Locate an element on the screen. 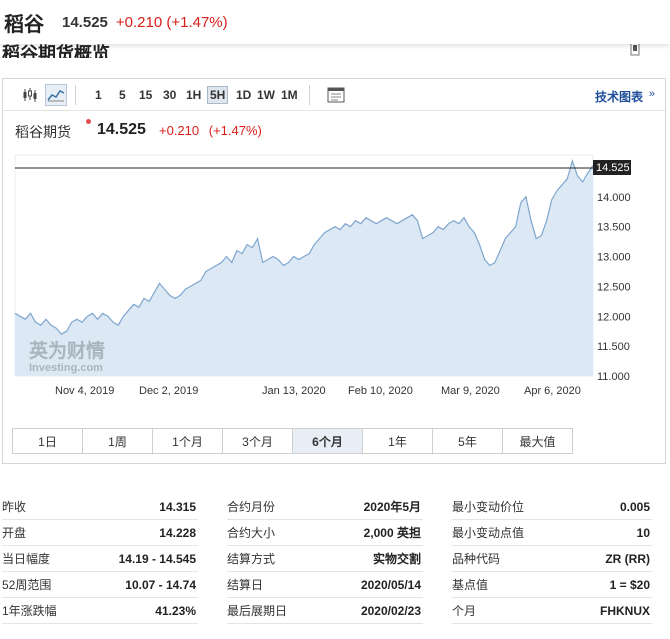 The height and width of the screenshot is (639, 670). stat-value: 2020/05/14 is located at coordinates (390, 584).